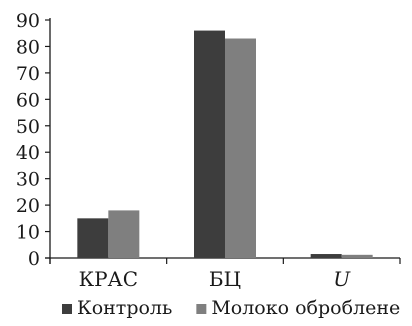 The width and height of the screenshot is (412, 326). I want to click on y-tick-label: 10, so click(28, 233).